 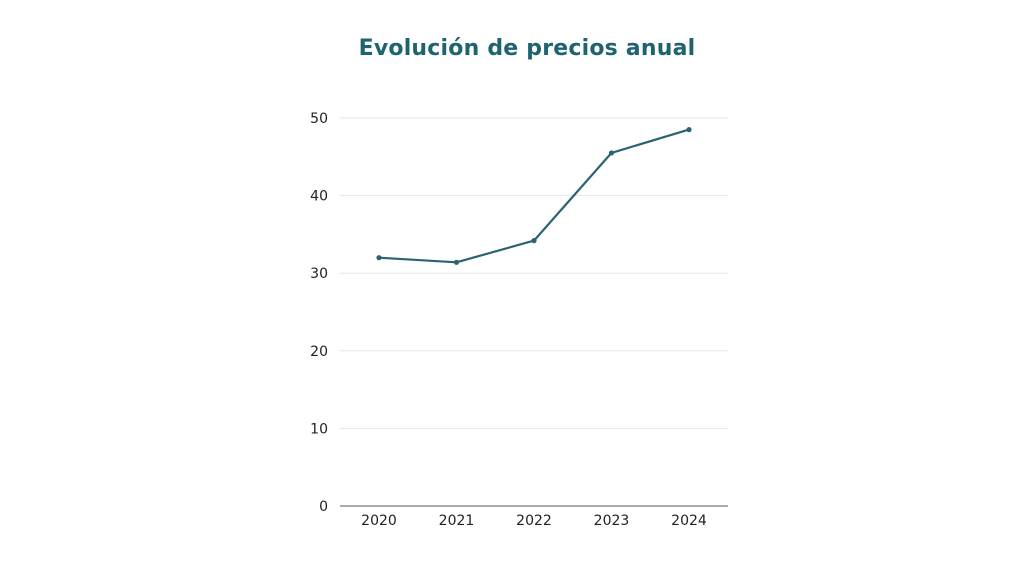 I want to click on x-tick-label: 2022, so click(x=534, y=521).